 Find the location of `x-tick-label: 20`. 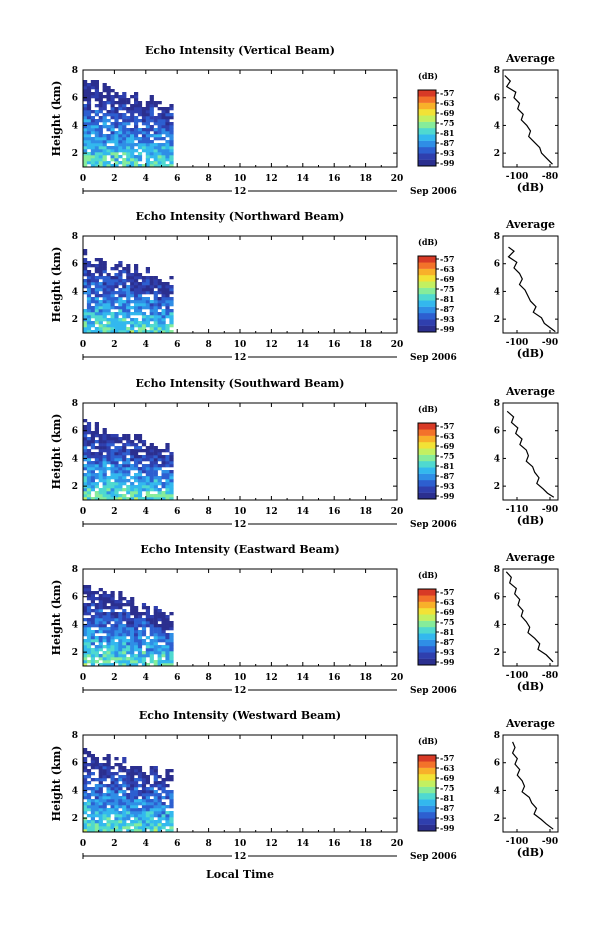

x-tick-label: 20 is located at coordinates (397, 345).